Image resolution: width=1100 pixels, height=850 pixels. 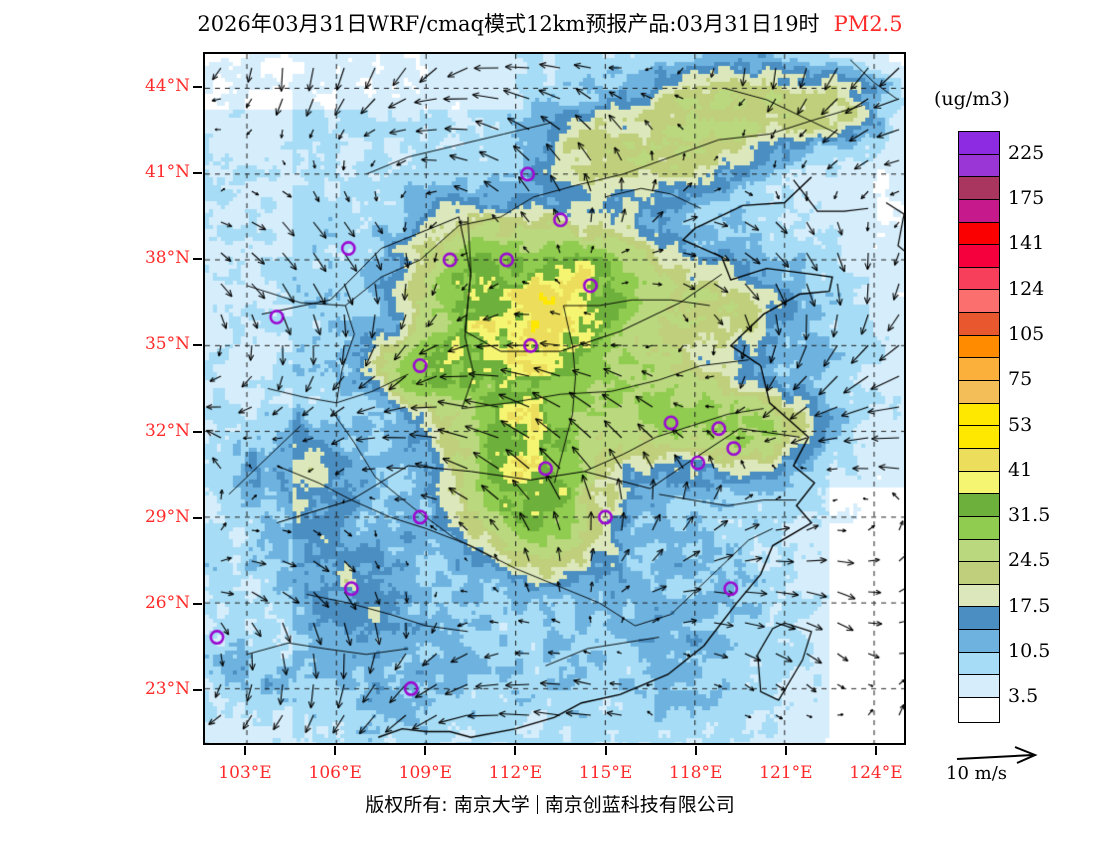 What do you see at coordinates (1029, 605) in the screenshot?
I see `colorbar-tick-label: 17.5` at bounding box center [1029, 605].